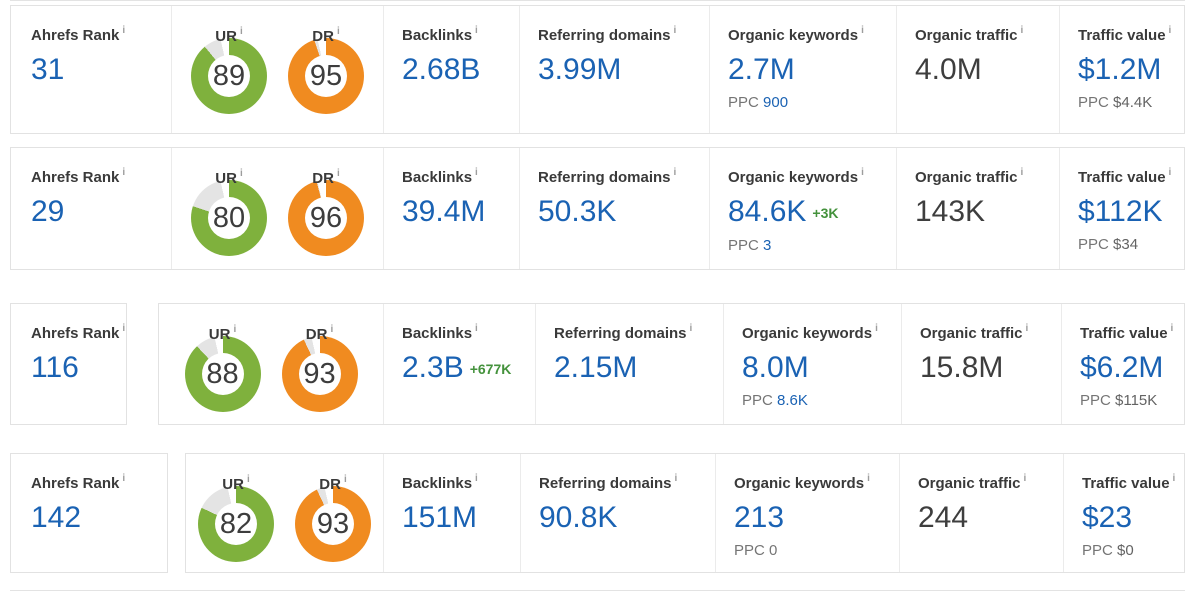 The image size is (1200, 600). What do you see at coordinates (1122, 367) in the screenshot?
I see `traffic-value-value: $6.2M` at bounding box center [1122, 367].